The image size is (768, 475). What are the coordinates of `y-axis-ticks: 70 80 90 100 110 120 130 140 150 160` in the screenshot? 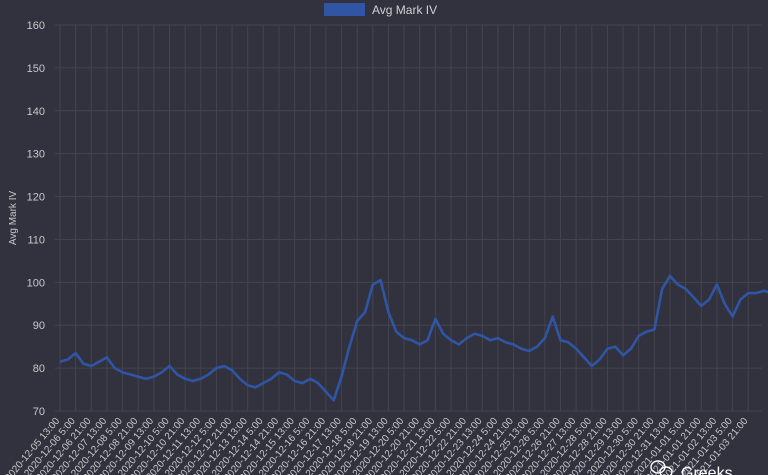 It's located at (36, 219).